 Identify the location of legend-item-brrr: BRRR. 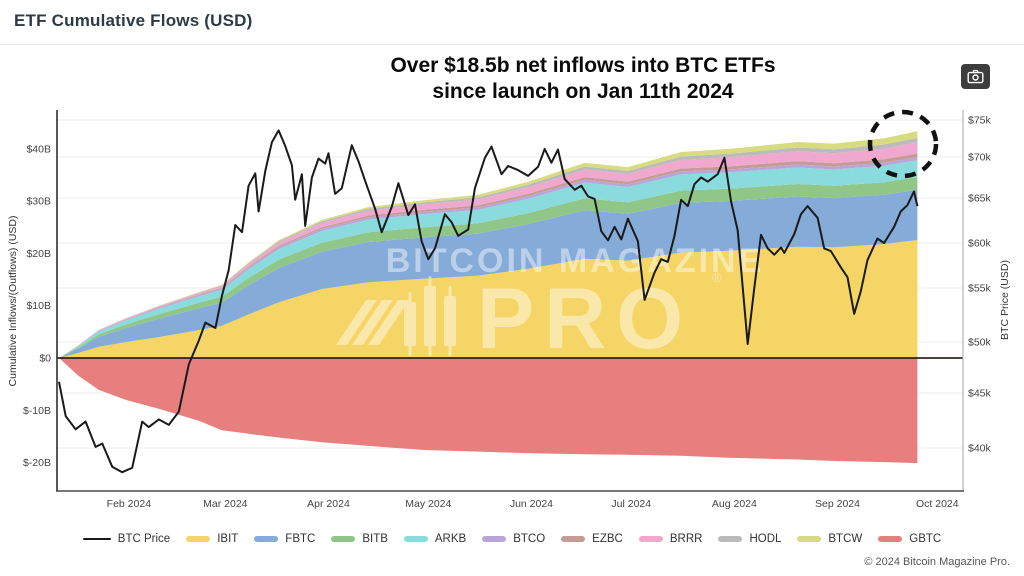
(670, 539).